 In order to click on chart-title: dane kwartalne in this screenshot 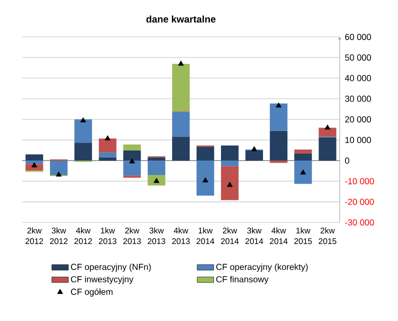, I will do `click(181, 19)`.